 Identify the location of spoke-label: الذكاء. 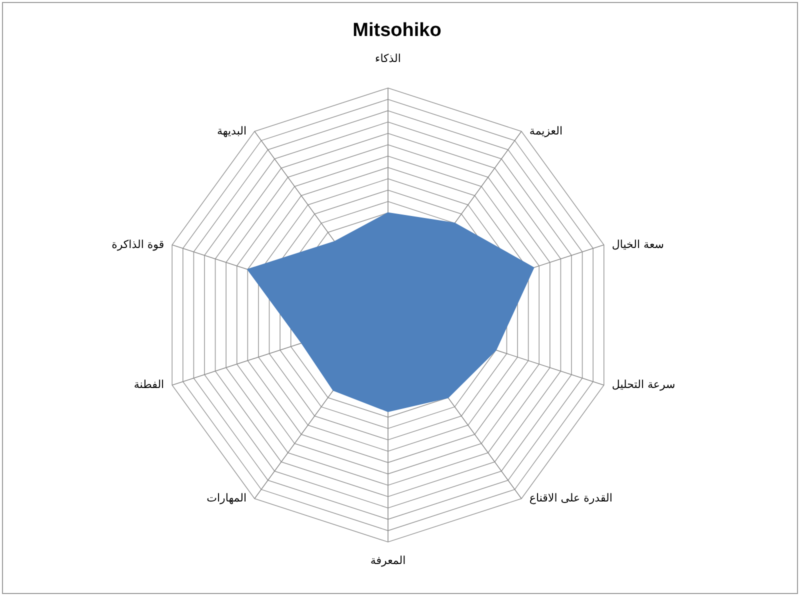
(388, 58).